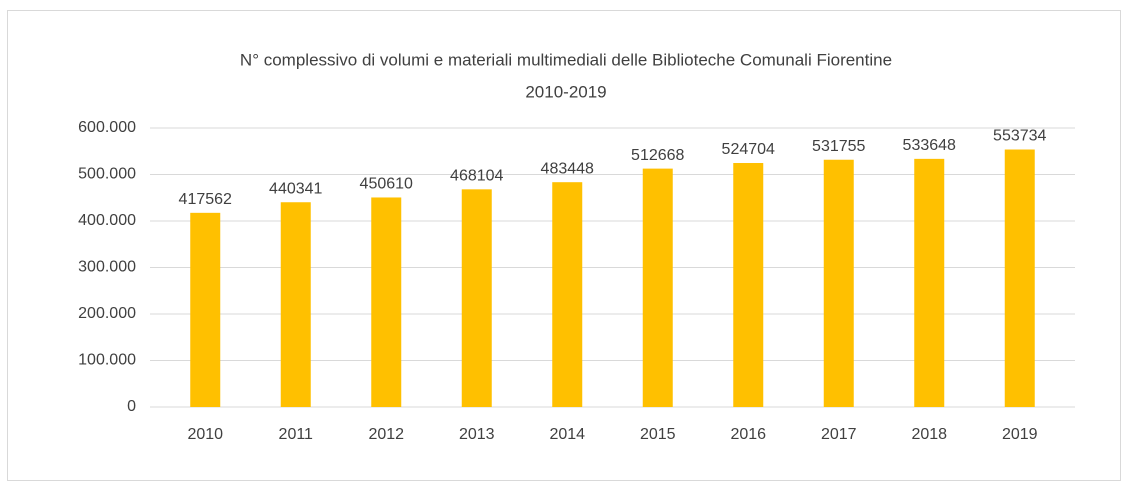  Describe the element at coordinates (748, 149) in the screenshot. I see `data-label: 524704` at that location.